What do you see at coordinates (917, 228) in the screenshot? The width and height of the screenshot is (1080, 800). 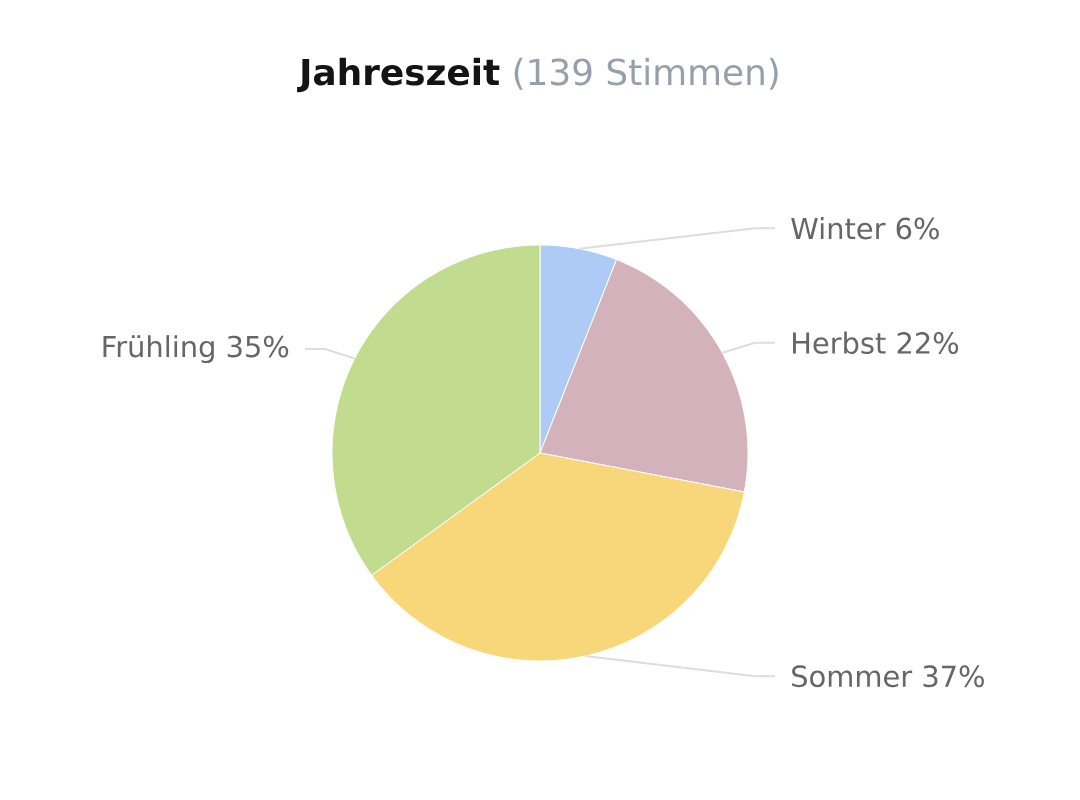 I see `data-label: 6%` at bounding box center [917, 228].